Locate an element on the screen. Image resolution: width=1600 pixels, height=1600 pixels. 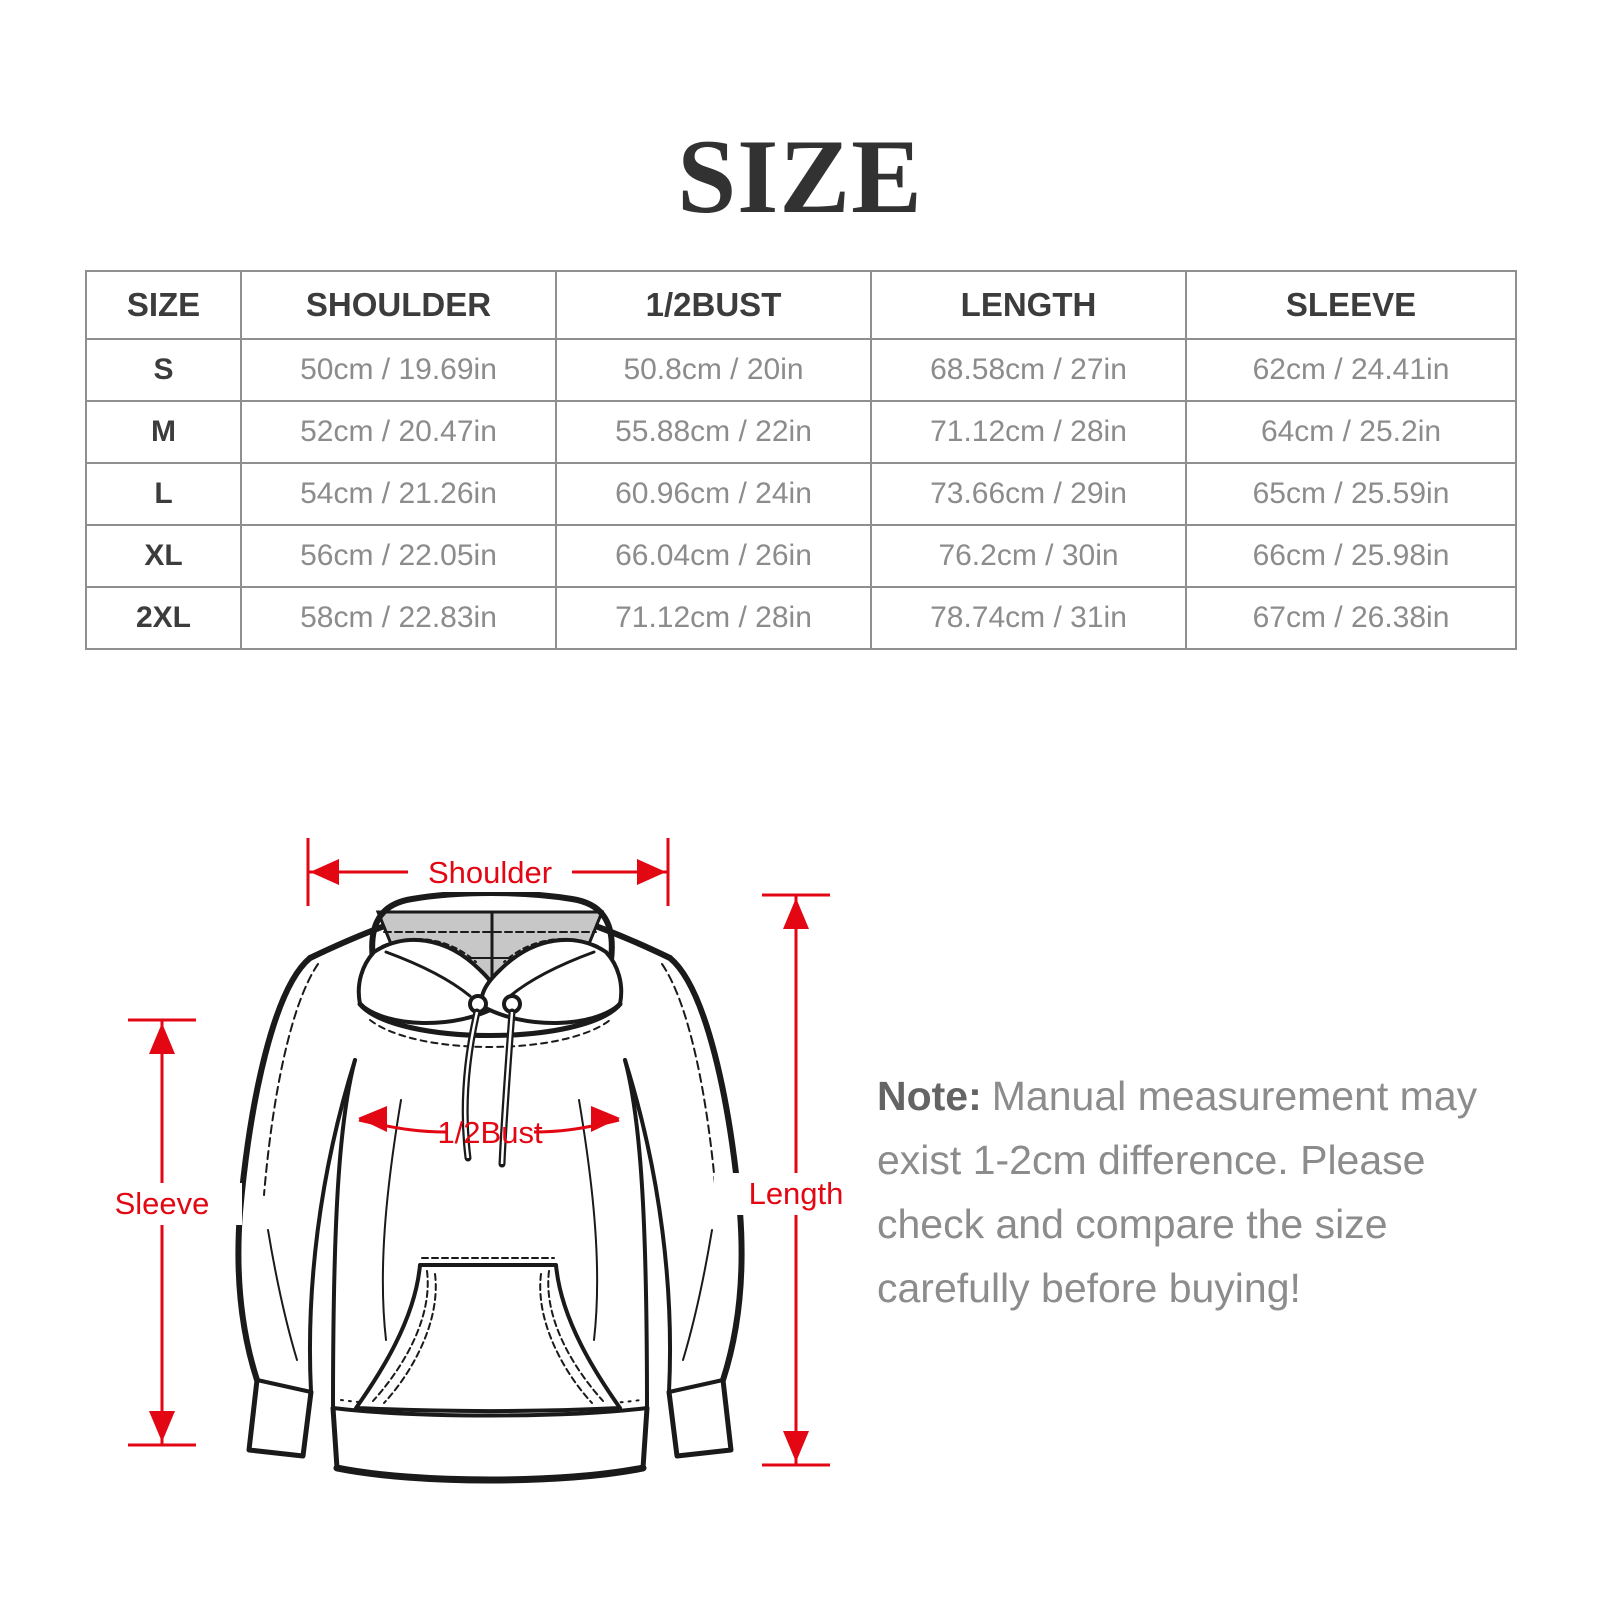
kangaroo-pocket is located at coordinates (488, 1338).